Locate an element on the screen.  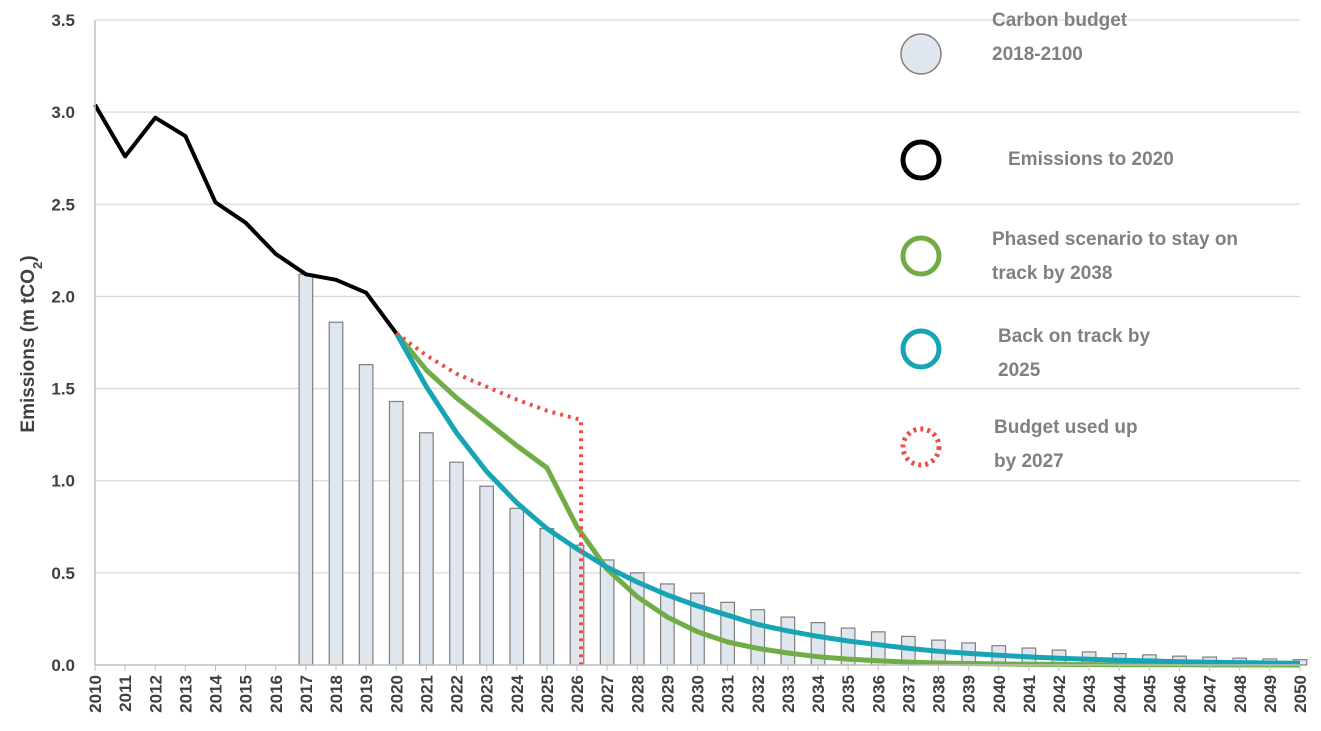
x-tick-label: 2025 is located at coordinates (547, 694).